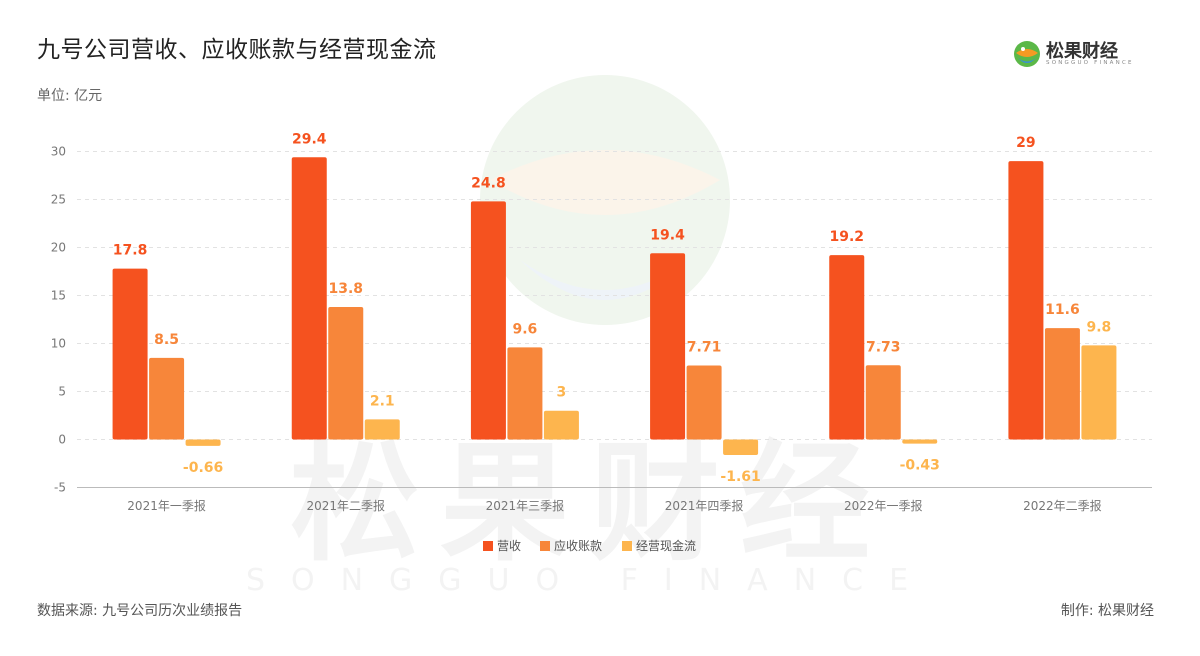  What do you see at coordinates (488, 183) in the screenshot?
I see `data-label: 24.8` at bounding box center [488, 183].